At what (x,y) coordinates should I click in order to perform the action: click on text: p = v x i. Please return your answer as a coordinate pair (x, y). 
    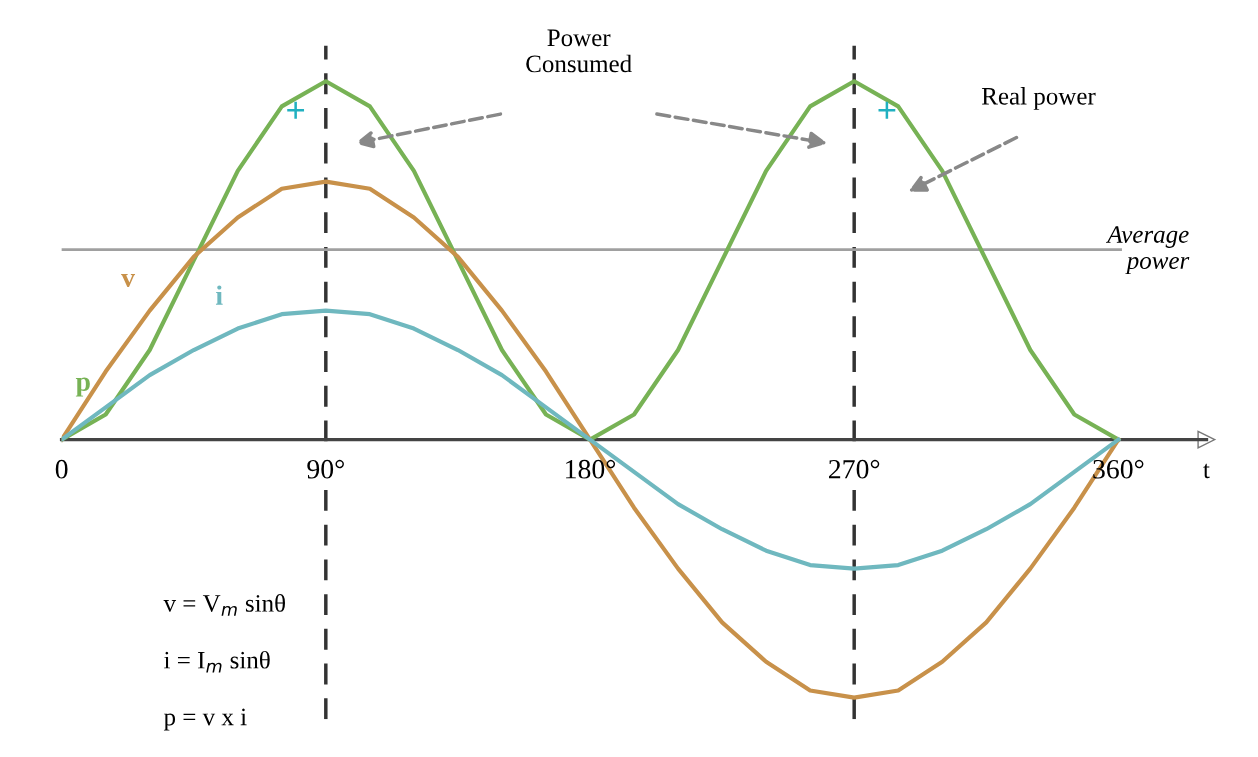
    Looking at the image, I should click on (205, 719).